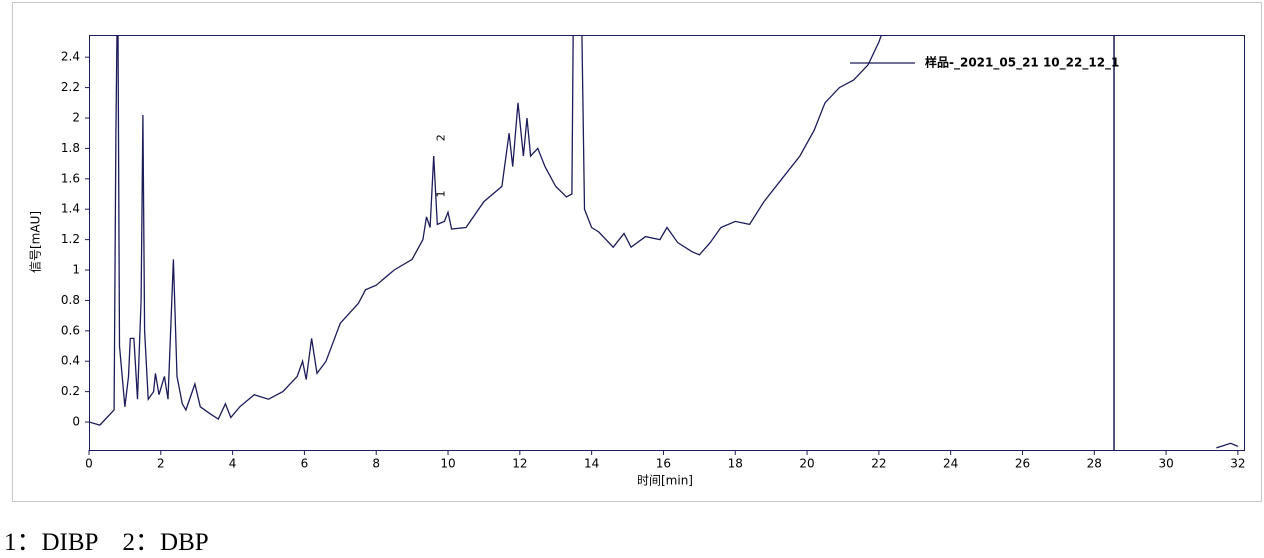 The width and height of the screenshot is (1264, 558). What do you see at coordinates (36, 242) in the screenshot?
I see `y-axis-label: 信号[mAU]` at bounding box center [36, 242].